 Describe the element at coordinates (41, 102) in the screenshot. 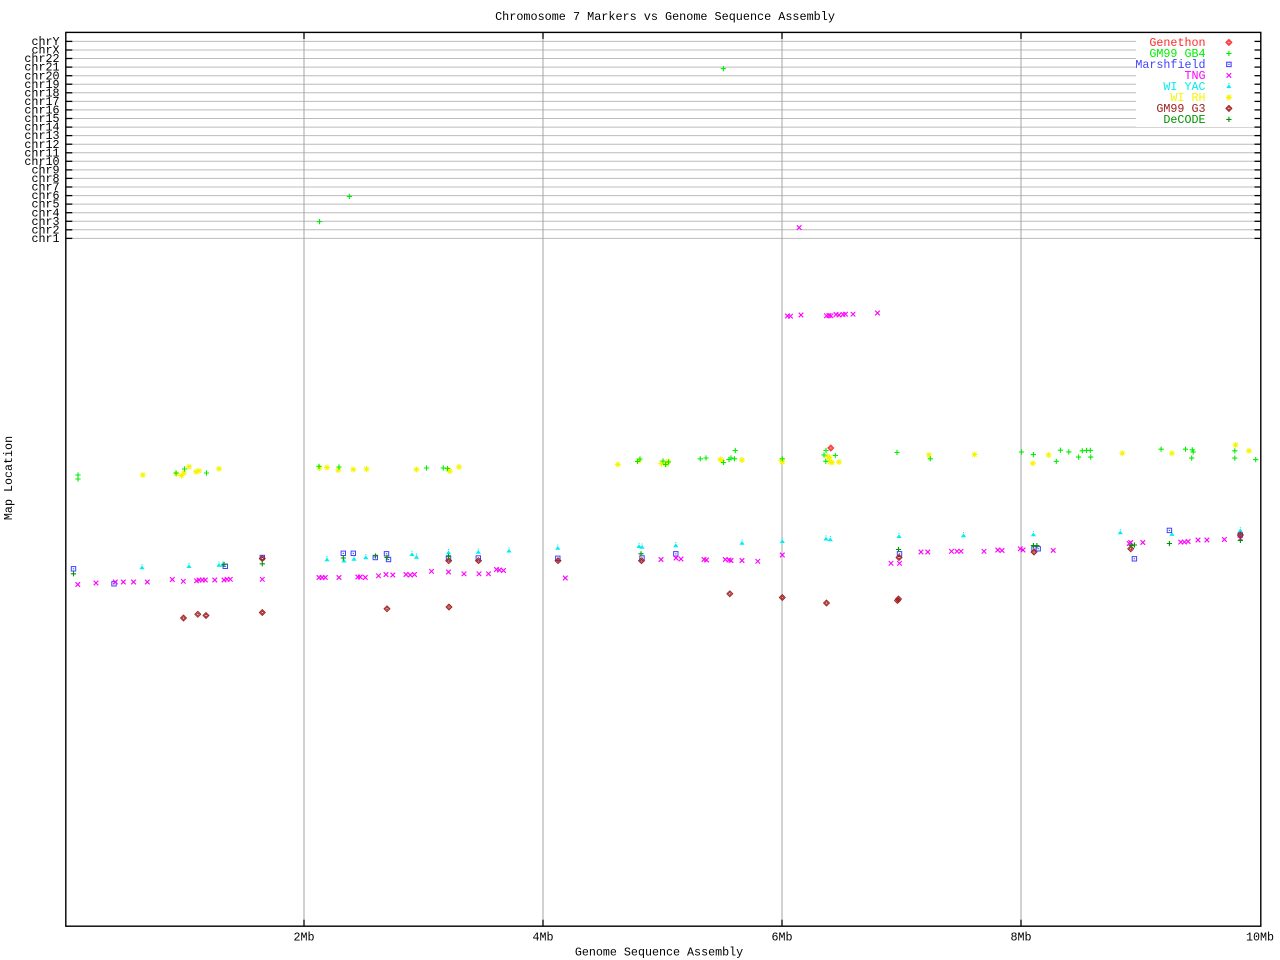

I see `svg-text: chr17` at that location.